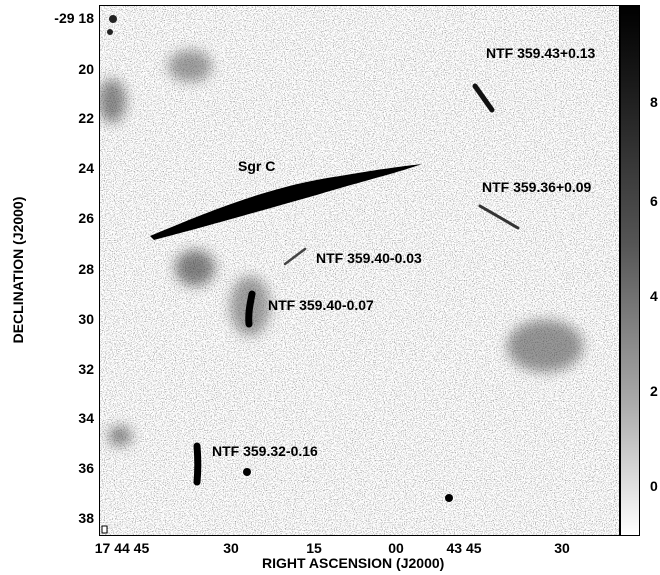 The image size is (660, 575). What do you see at coordinates (74, 18) in the screenshot?
I see `y-tick-label: -29 18` at bounding box center [74, 18].